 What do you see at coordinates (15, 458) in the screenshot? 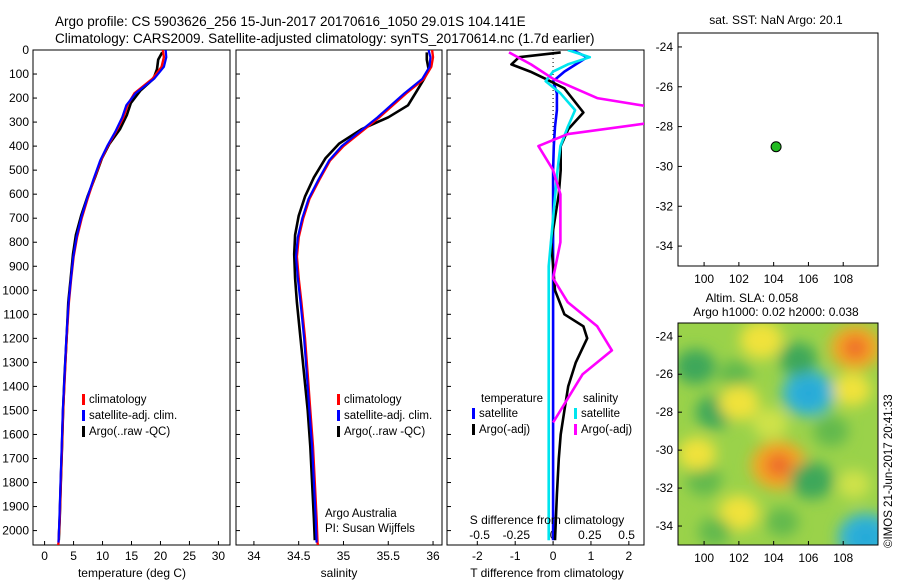
I see `y-tick-label: 1700` at bounding box center [15, 458].